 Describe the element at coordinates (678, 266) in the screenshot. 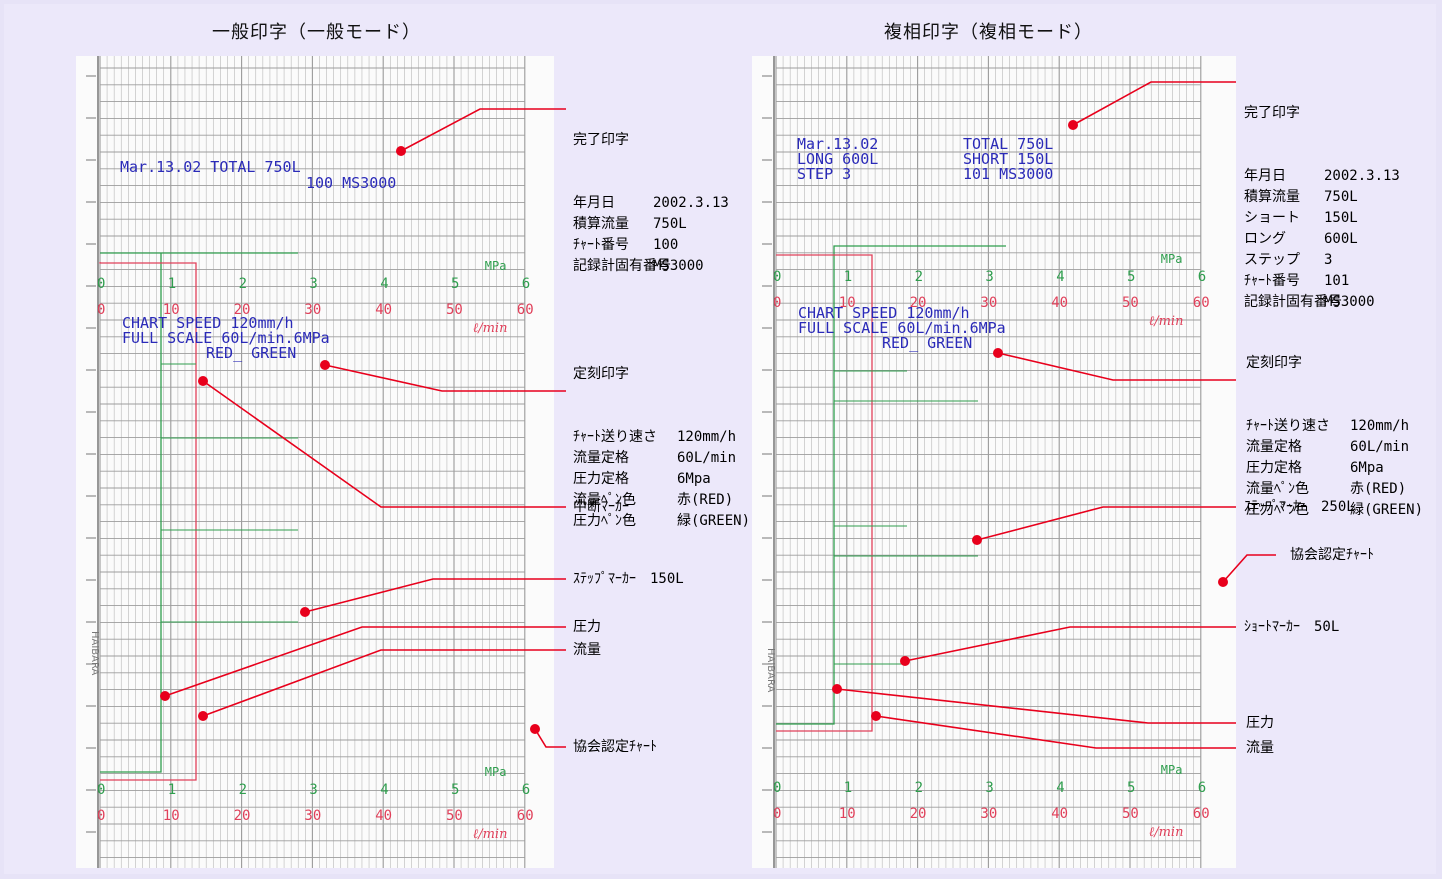

I see `label-value: MS3000` at that location.